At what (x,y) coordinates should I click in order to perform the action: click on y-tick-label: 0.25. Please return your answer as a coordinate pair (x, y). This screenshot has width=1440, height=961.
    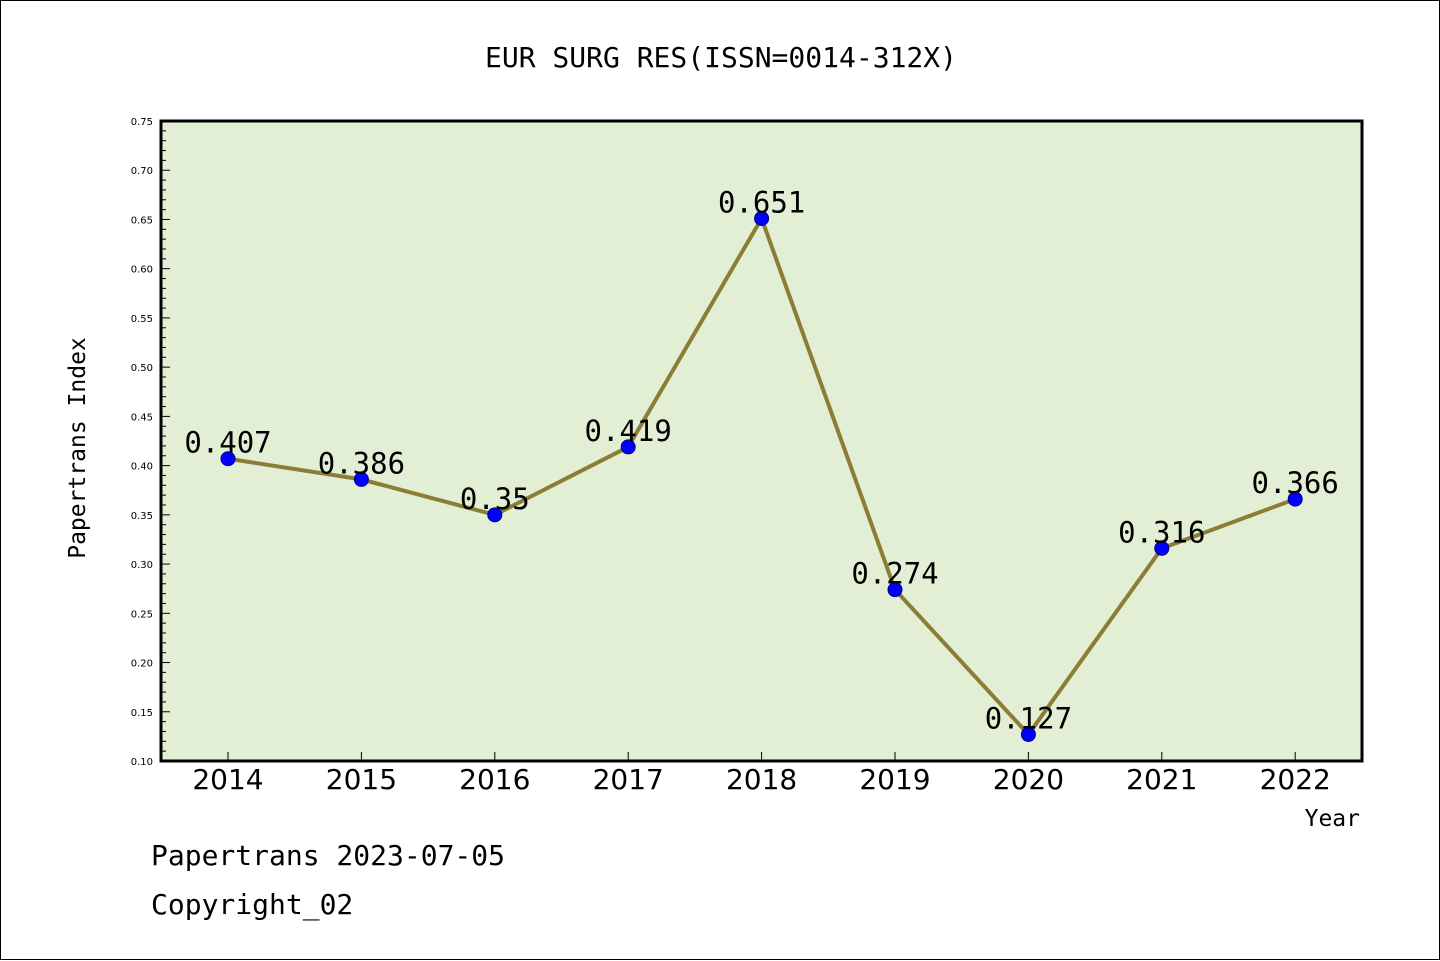
    Looking at the image, I should click on (142, 614).